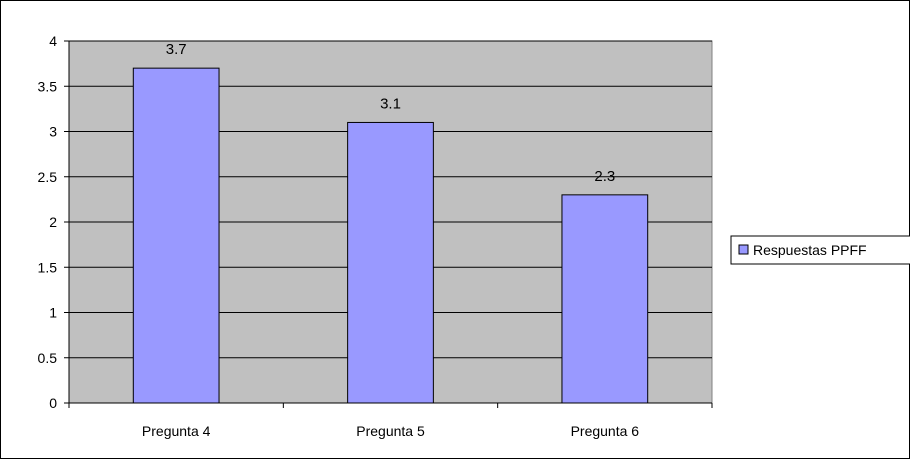 Image resolution: width=910 pixels, height=464 pixels. I want to click on x-tick-label: Pregunta 5, so click(390, 431).